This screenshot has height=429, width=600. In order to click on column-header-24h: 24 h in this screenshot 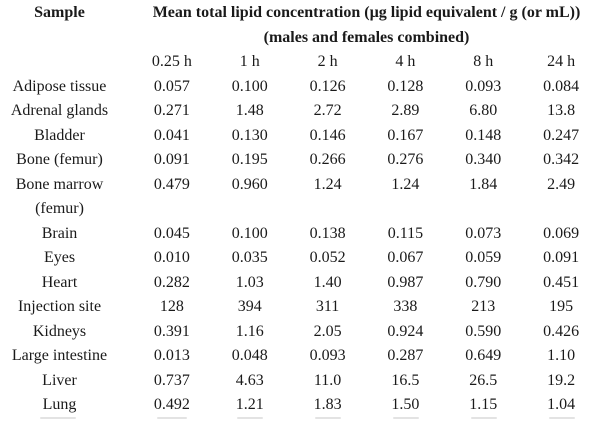, I will do `click(561, 61)`.